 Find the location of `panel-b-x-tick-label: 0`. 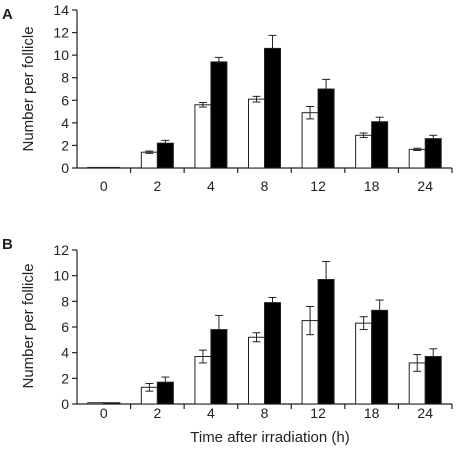

panel-b-x-tick-label: 0 is located at coordinates (104, 413).